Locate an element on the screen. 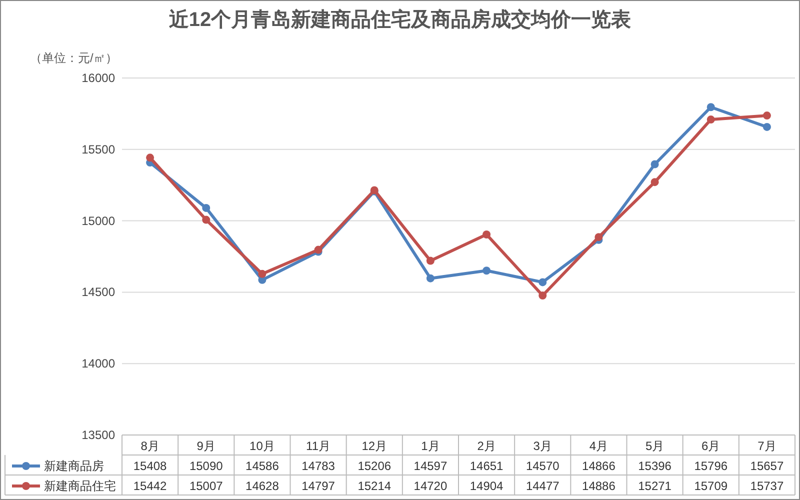 The width and height of the screenshot is (800, 500). data-label: 14477 is located at coordinates (543, 486).